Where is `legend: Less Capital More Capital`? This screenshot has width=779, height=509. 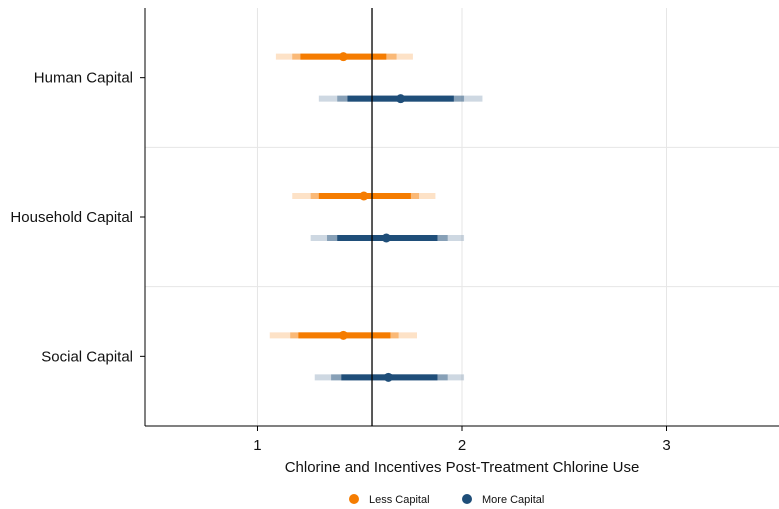 legend: Less Capital More Capital is located at coordinates (446, 500).